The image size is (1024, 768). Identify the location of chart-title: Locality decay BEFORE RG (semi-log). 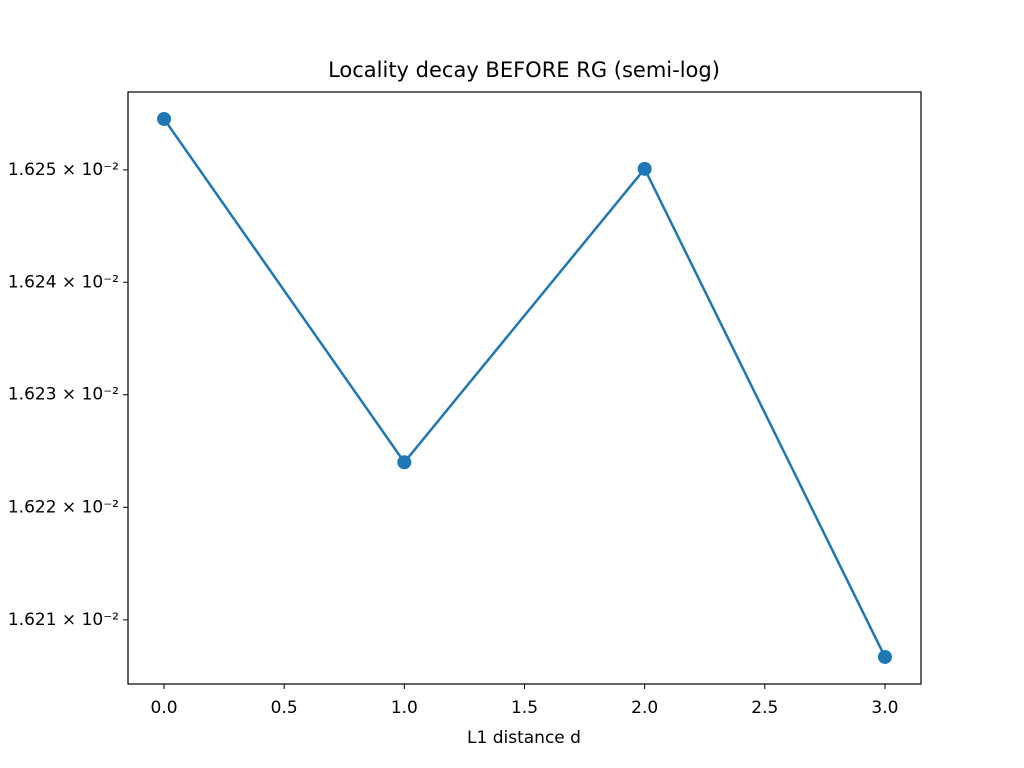
(524, 70).